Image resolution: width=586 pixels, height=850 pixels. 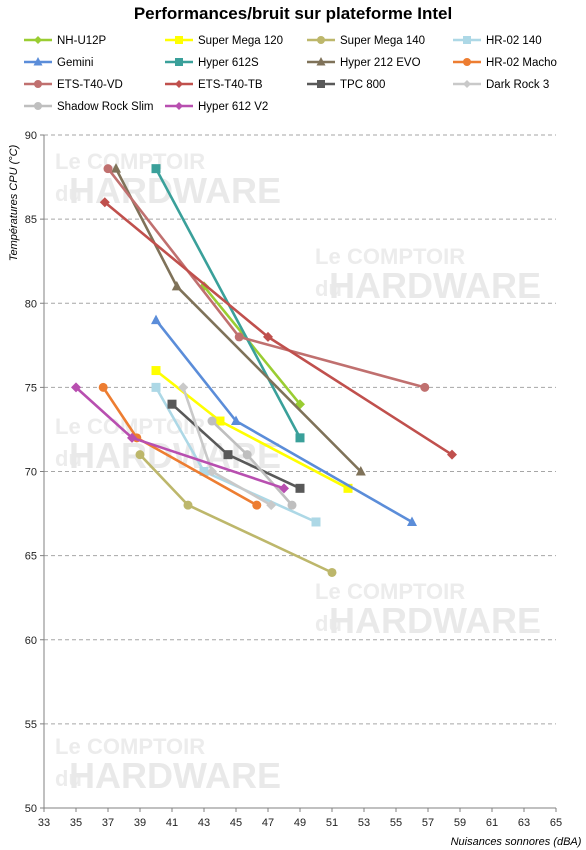 I want to click on series-hyper-612-v2, so click(x=180, y=438).